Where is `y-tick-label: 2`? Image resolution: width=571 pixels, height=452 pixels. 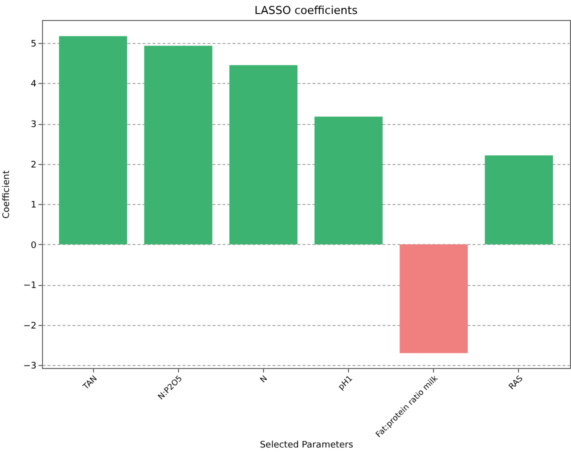
y-tick-label: 2 is located at coordinates (33, 165).